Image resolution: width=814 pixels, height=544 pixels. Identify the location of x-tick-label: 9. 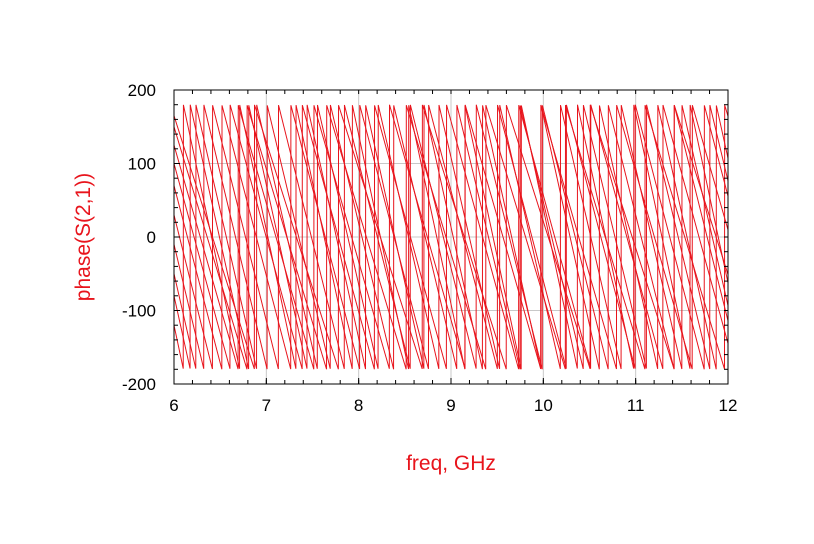
(450, 405).